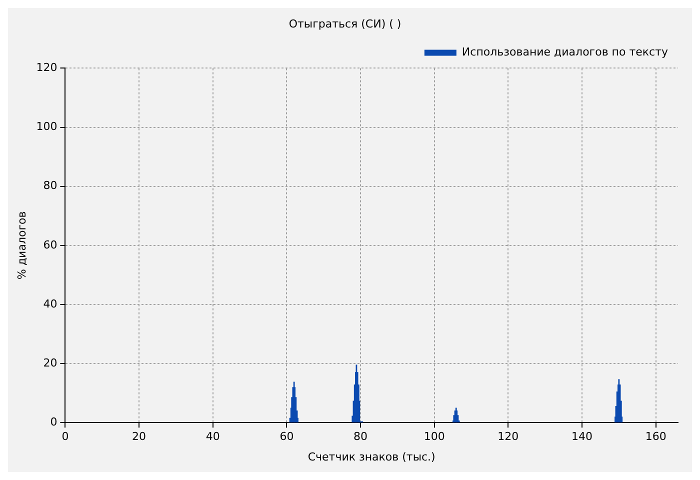 This screenshot has height=480, width=700. Describe the element at coordinates (50, 363) in the screenshot. I see `y-tick-label: 20` at that location.